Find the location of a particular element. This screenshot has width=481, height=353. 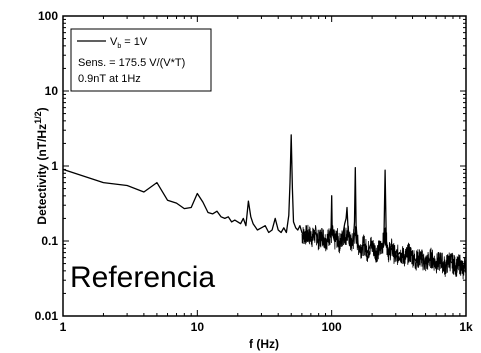

legend-box is located at coordinates (141, 60).